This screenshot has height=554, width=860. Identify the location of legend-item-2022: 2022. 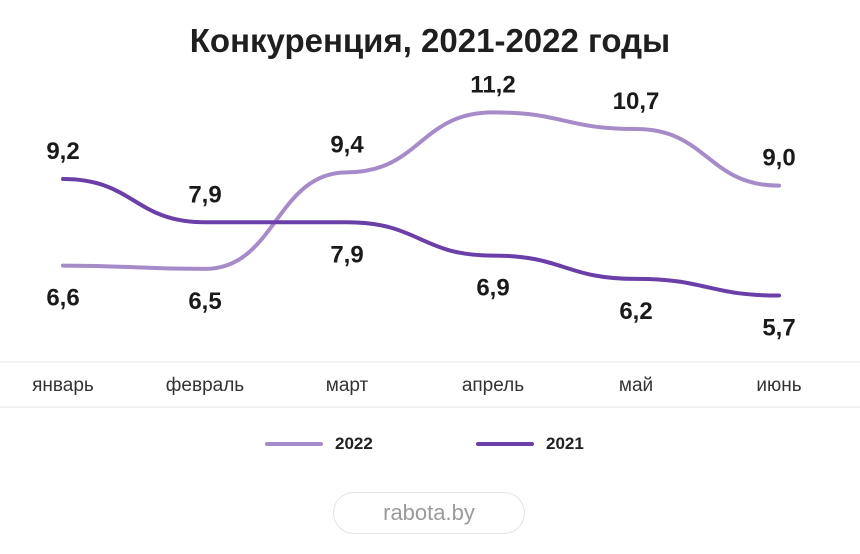
(319, 444).